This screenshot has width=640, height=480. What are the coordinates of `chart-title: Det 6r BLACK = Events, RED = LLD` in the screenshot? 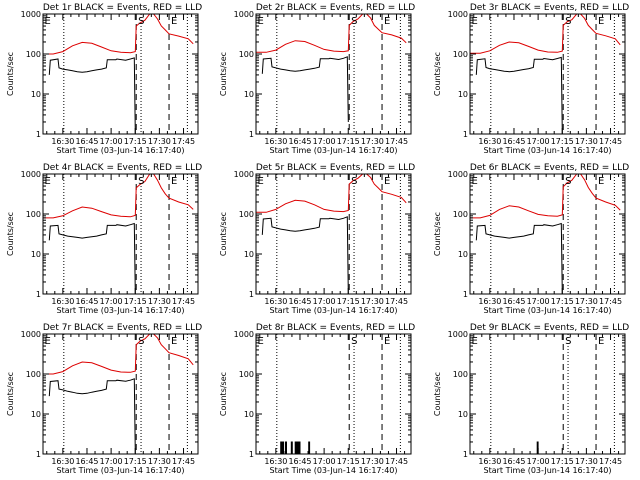 It's located at (549, 168).